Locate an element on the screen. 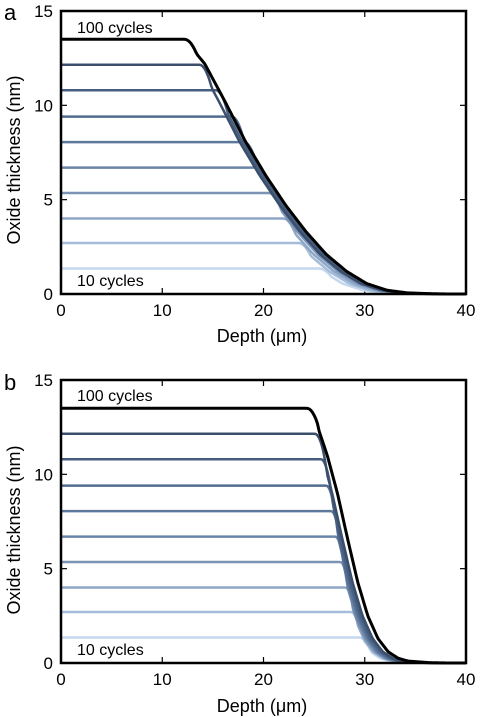  panel-b-ylabel: Oxide thickness (nm) is located at coordinates (14, 529).